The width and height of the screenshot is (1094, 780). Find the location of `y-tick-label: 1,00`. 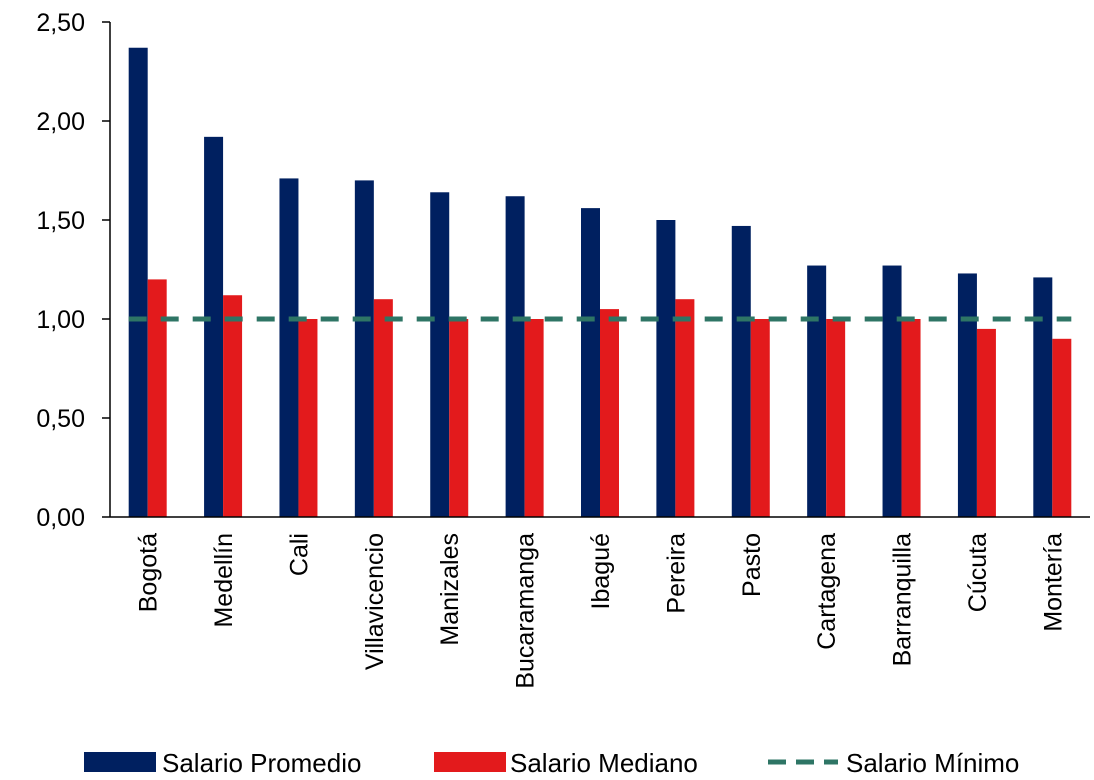

y-tick-label: 1,00 is located at coordinates (60, 320).